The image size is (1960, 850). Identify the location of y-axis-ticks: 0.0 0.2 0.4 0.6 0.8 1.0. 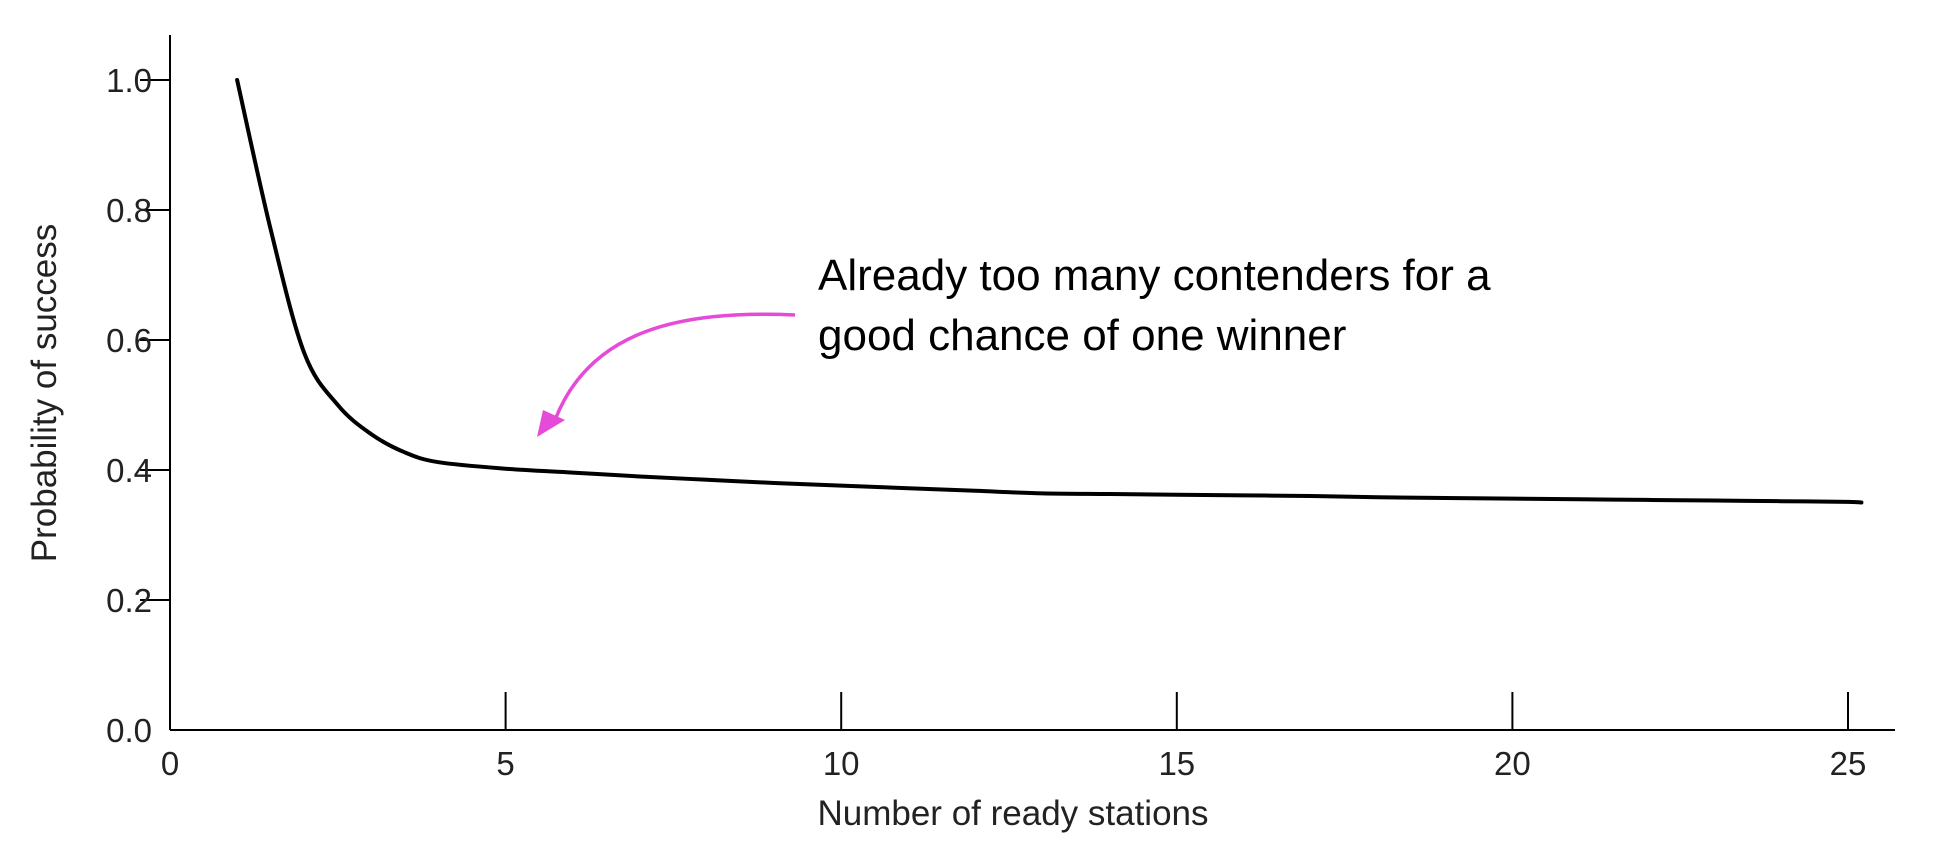
(138, 405).